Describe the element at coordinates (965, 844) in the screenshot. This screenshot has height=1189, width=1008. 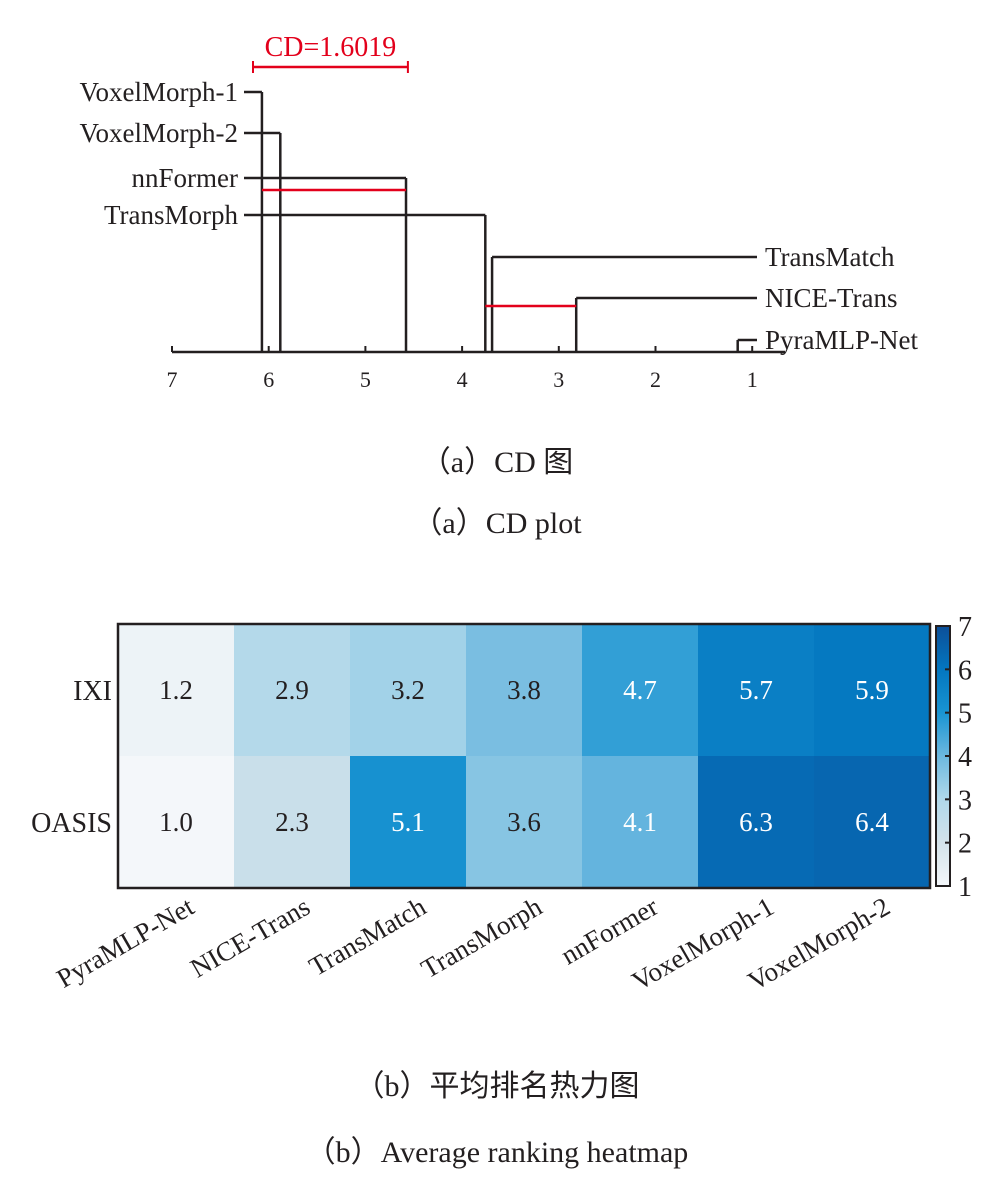
I see `colorbar-tick-label: 2` at that location.